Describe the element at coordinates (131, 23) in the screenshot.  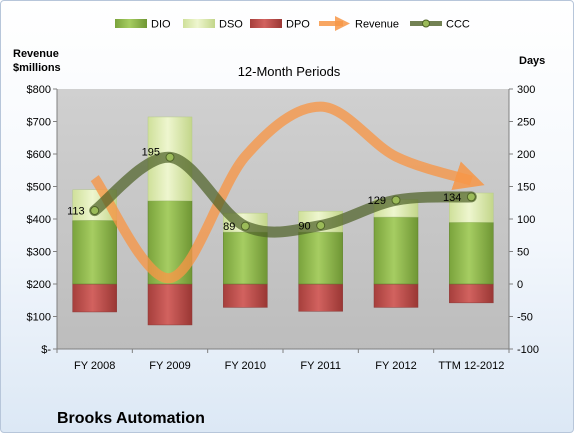
I see `legend-swatch-dio` at that location.